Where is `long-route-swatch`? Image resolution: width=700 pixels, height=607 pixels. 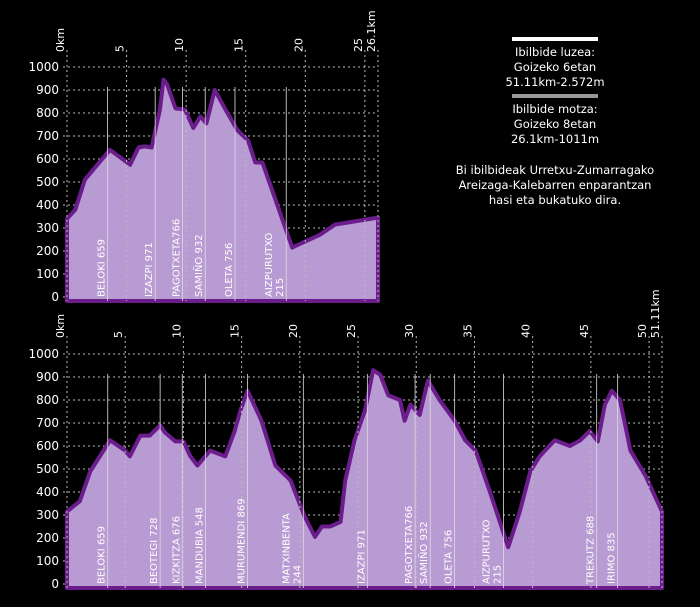
long-route-swatch is located at coordinates (555, 39).